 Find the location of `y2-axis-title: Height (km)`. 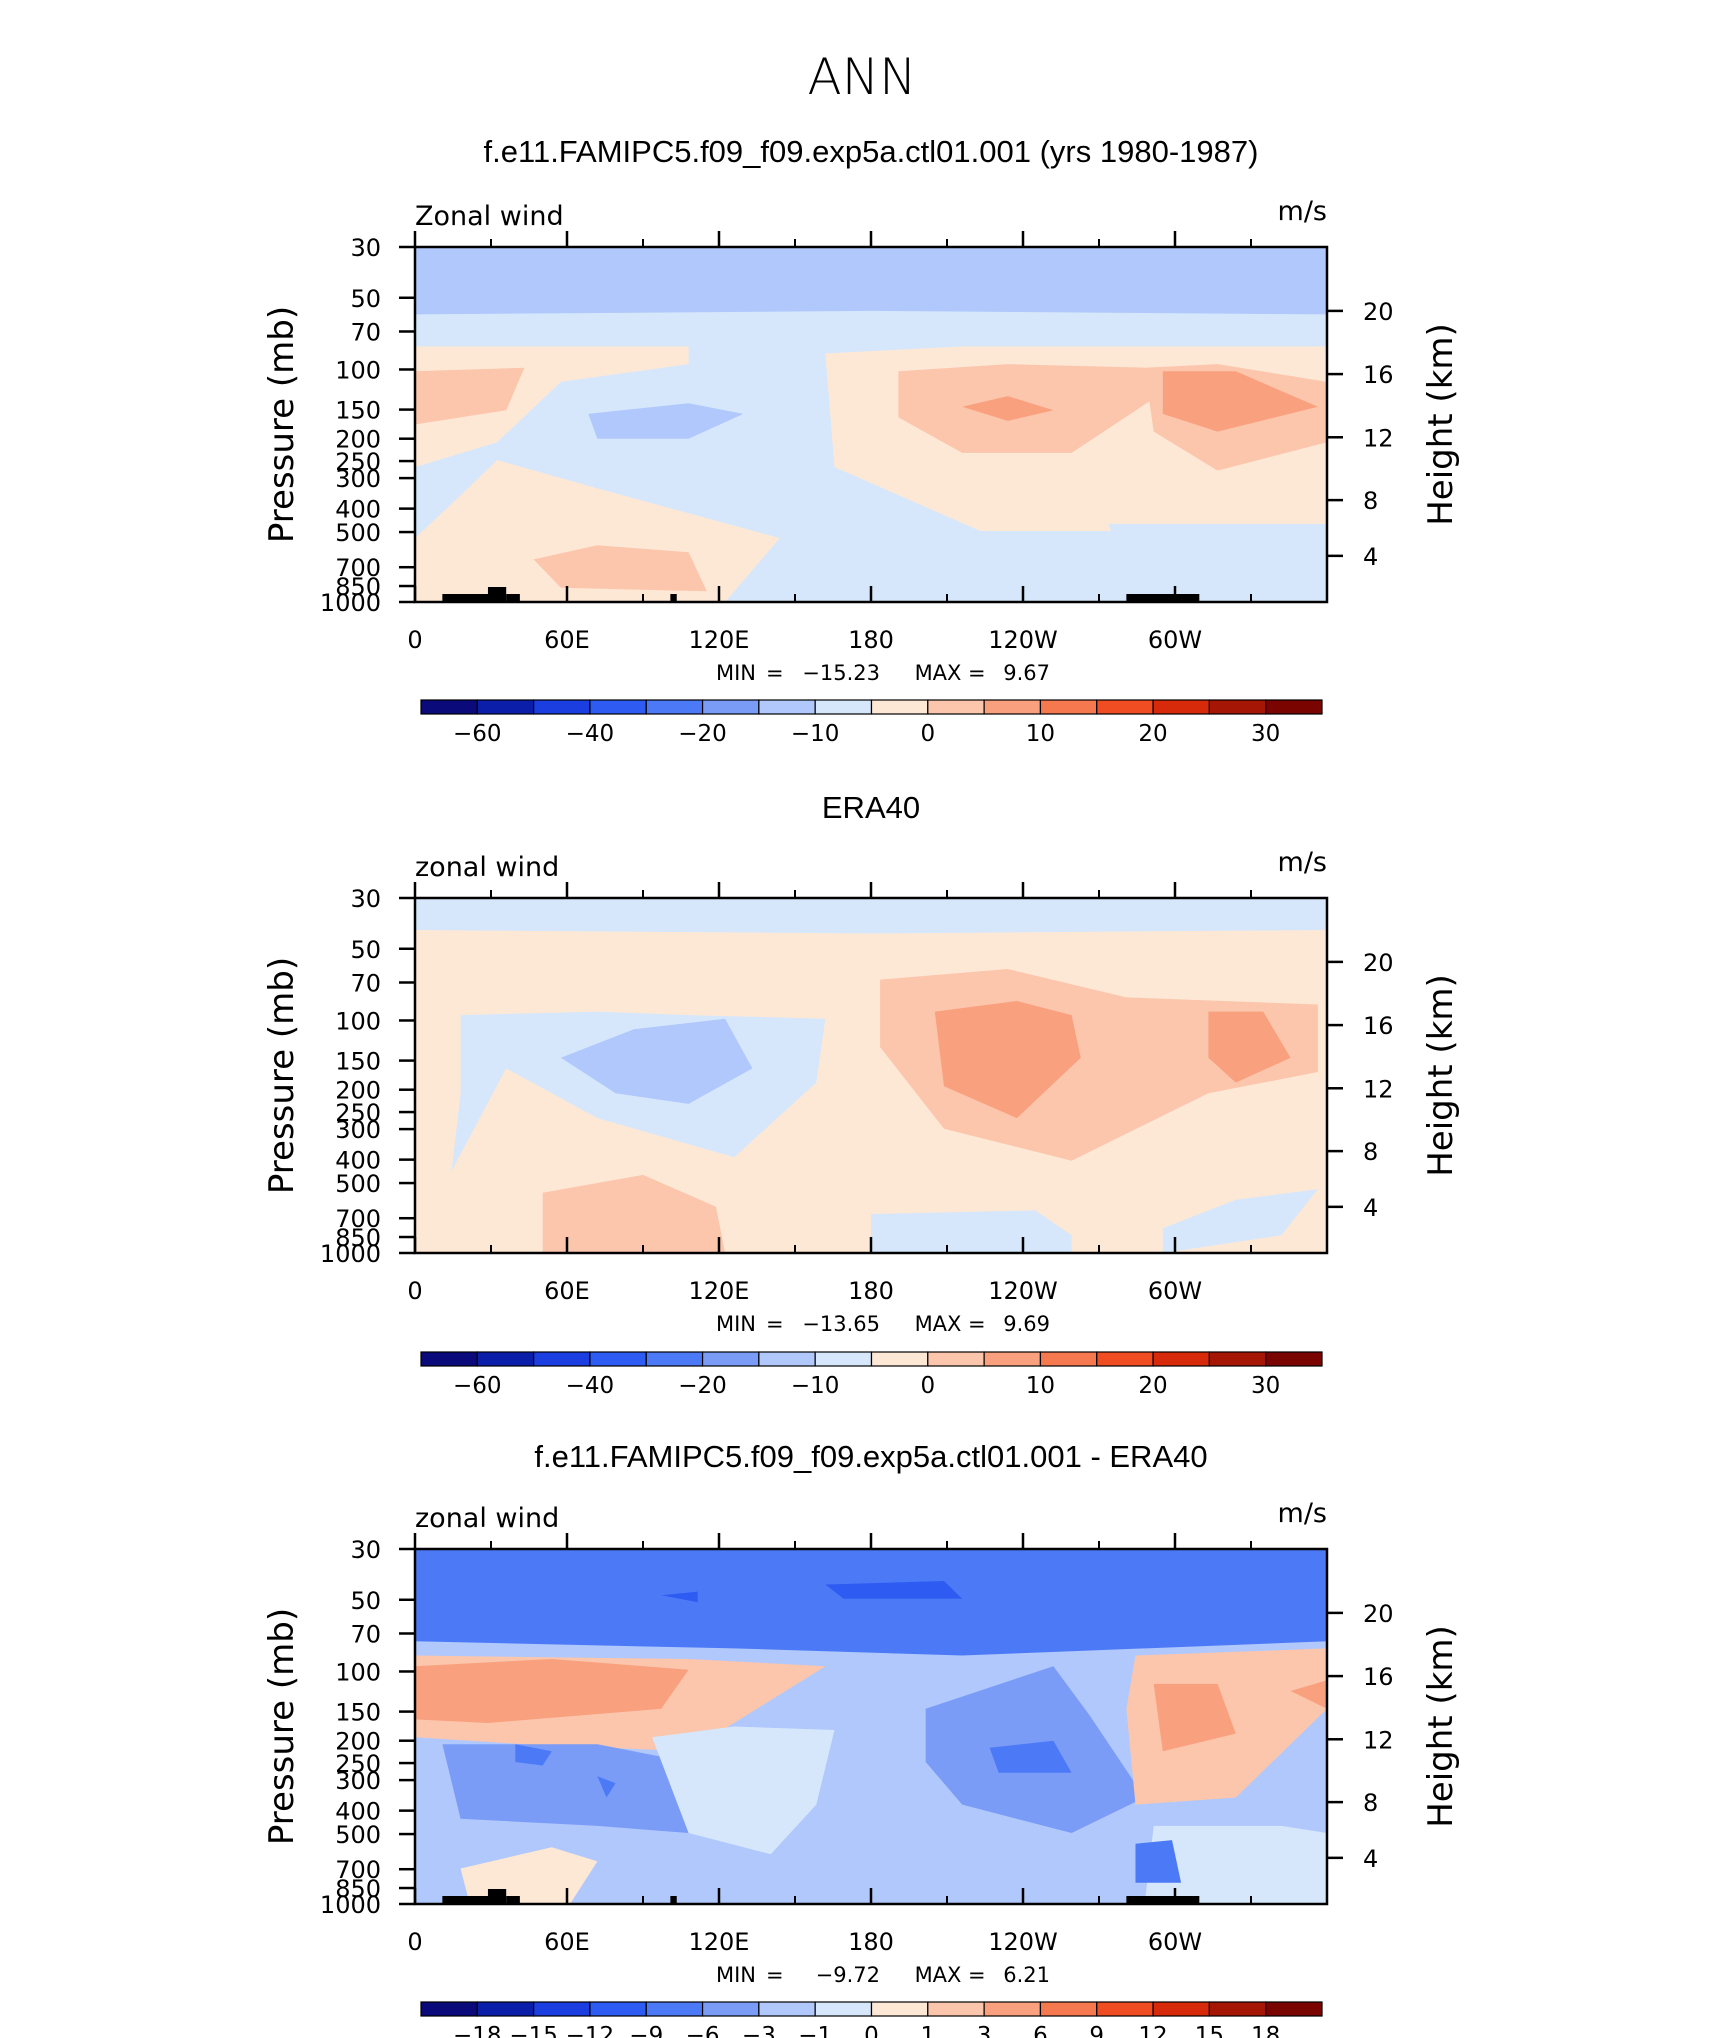

y2-axis-title: Height (km) is located at coordinates (1441, 1075).